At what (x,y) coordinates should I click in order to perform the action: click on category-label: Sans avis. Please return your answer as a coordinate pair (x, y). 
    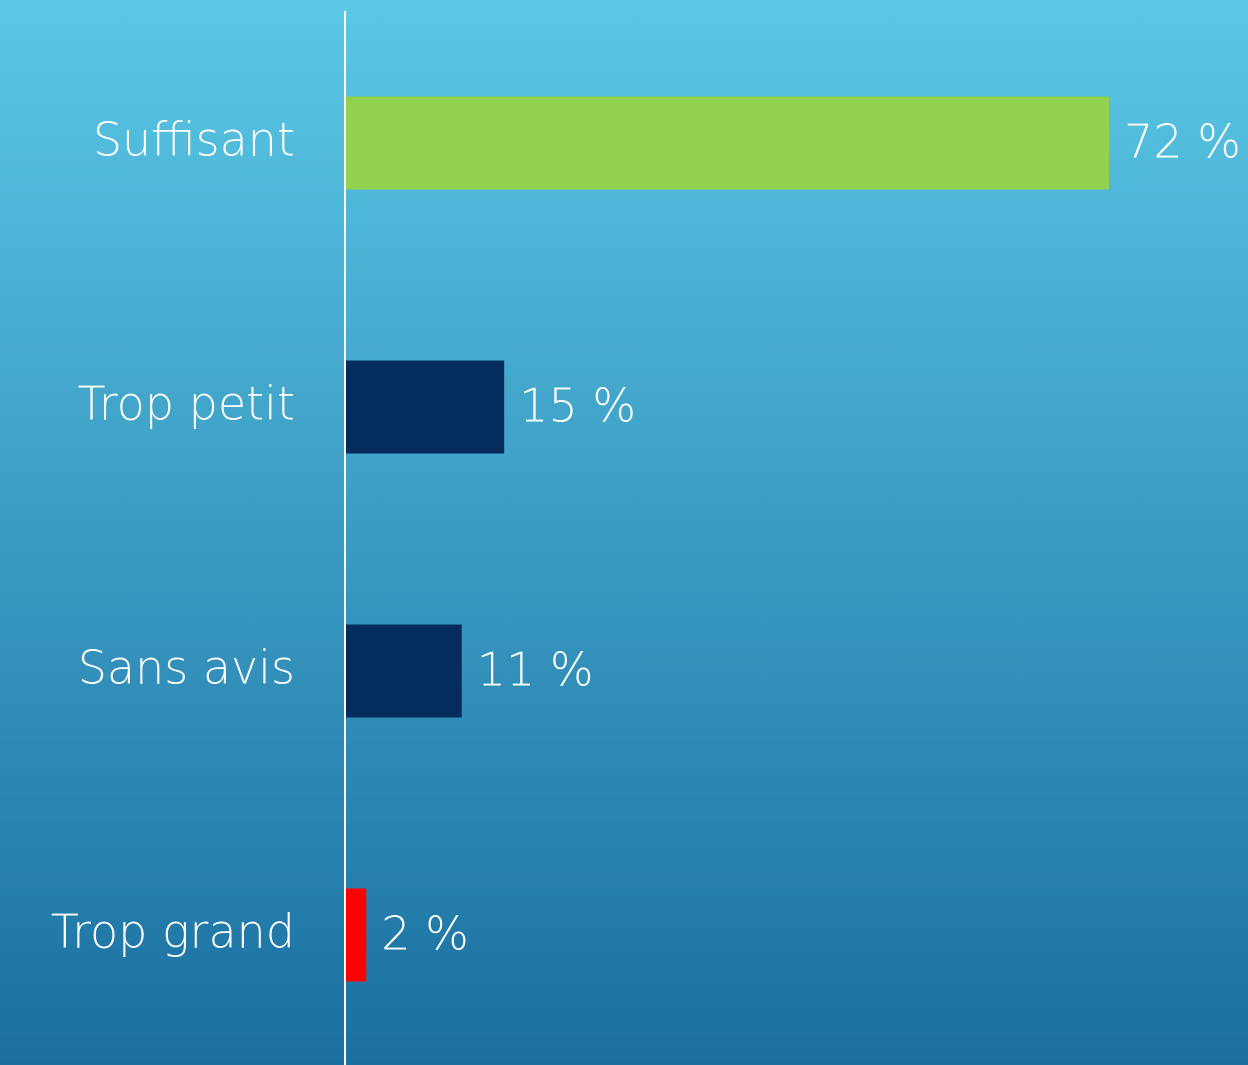
    Looking at the image, I should click on (186, 668).